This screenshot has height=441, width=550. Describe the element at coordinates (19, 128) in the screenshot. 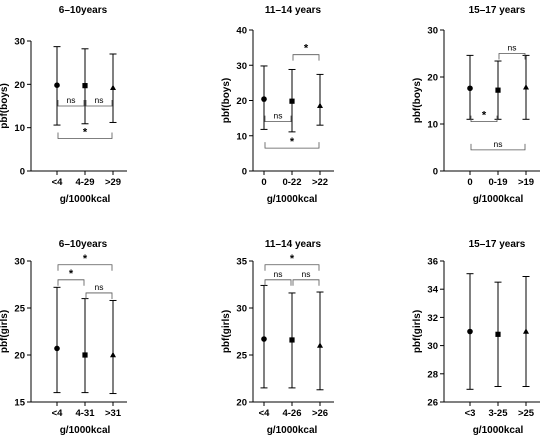

I see `y-tick-label: 10` at that location.